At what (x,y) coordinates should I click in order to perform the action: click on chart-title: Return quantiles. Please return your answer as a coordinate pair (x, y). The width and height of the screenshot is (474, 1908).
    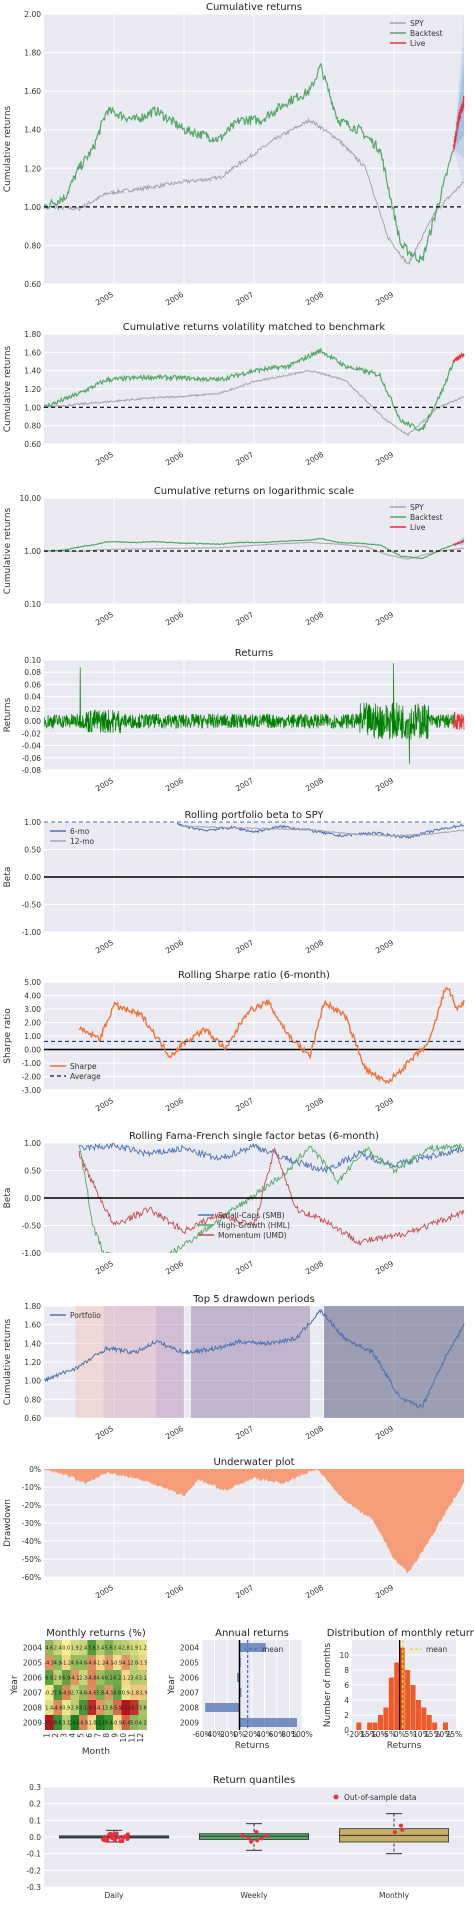
    Looking at the image, I should click on (254, 1780).